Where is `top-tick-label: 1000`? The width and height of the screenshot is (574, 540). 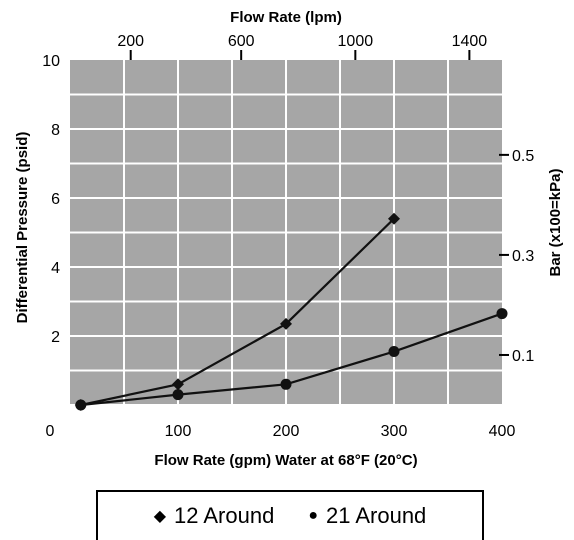
top-tick-label: 1000 is located at coordinates (356, 41).